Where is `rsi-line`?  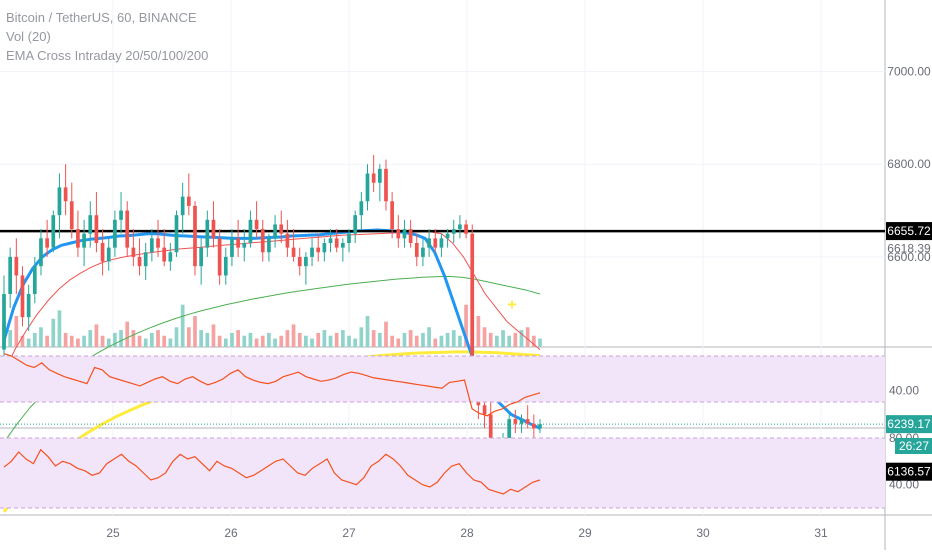 rsi-line is located at coordinates (272, 385).